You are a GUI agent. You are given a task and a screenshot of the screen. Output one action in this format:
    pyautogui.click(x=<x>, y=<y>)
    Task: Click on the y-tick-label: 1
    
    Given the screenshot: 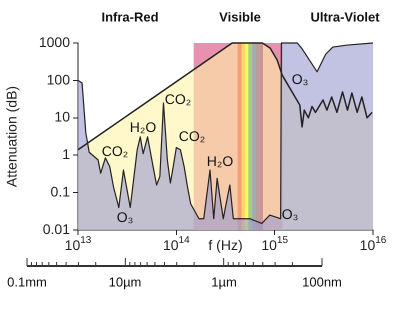 What is the action you would take?
    pyautogui.click(x=66, y=154)
    